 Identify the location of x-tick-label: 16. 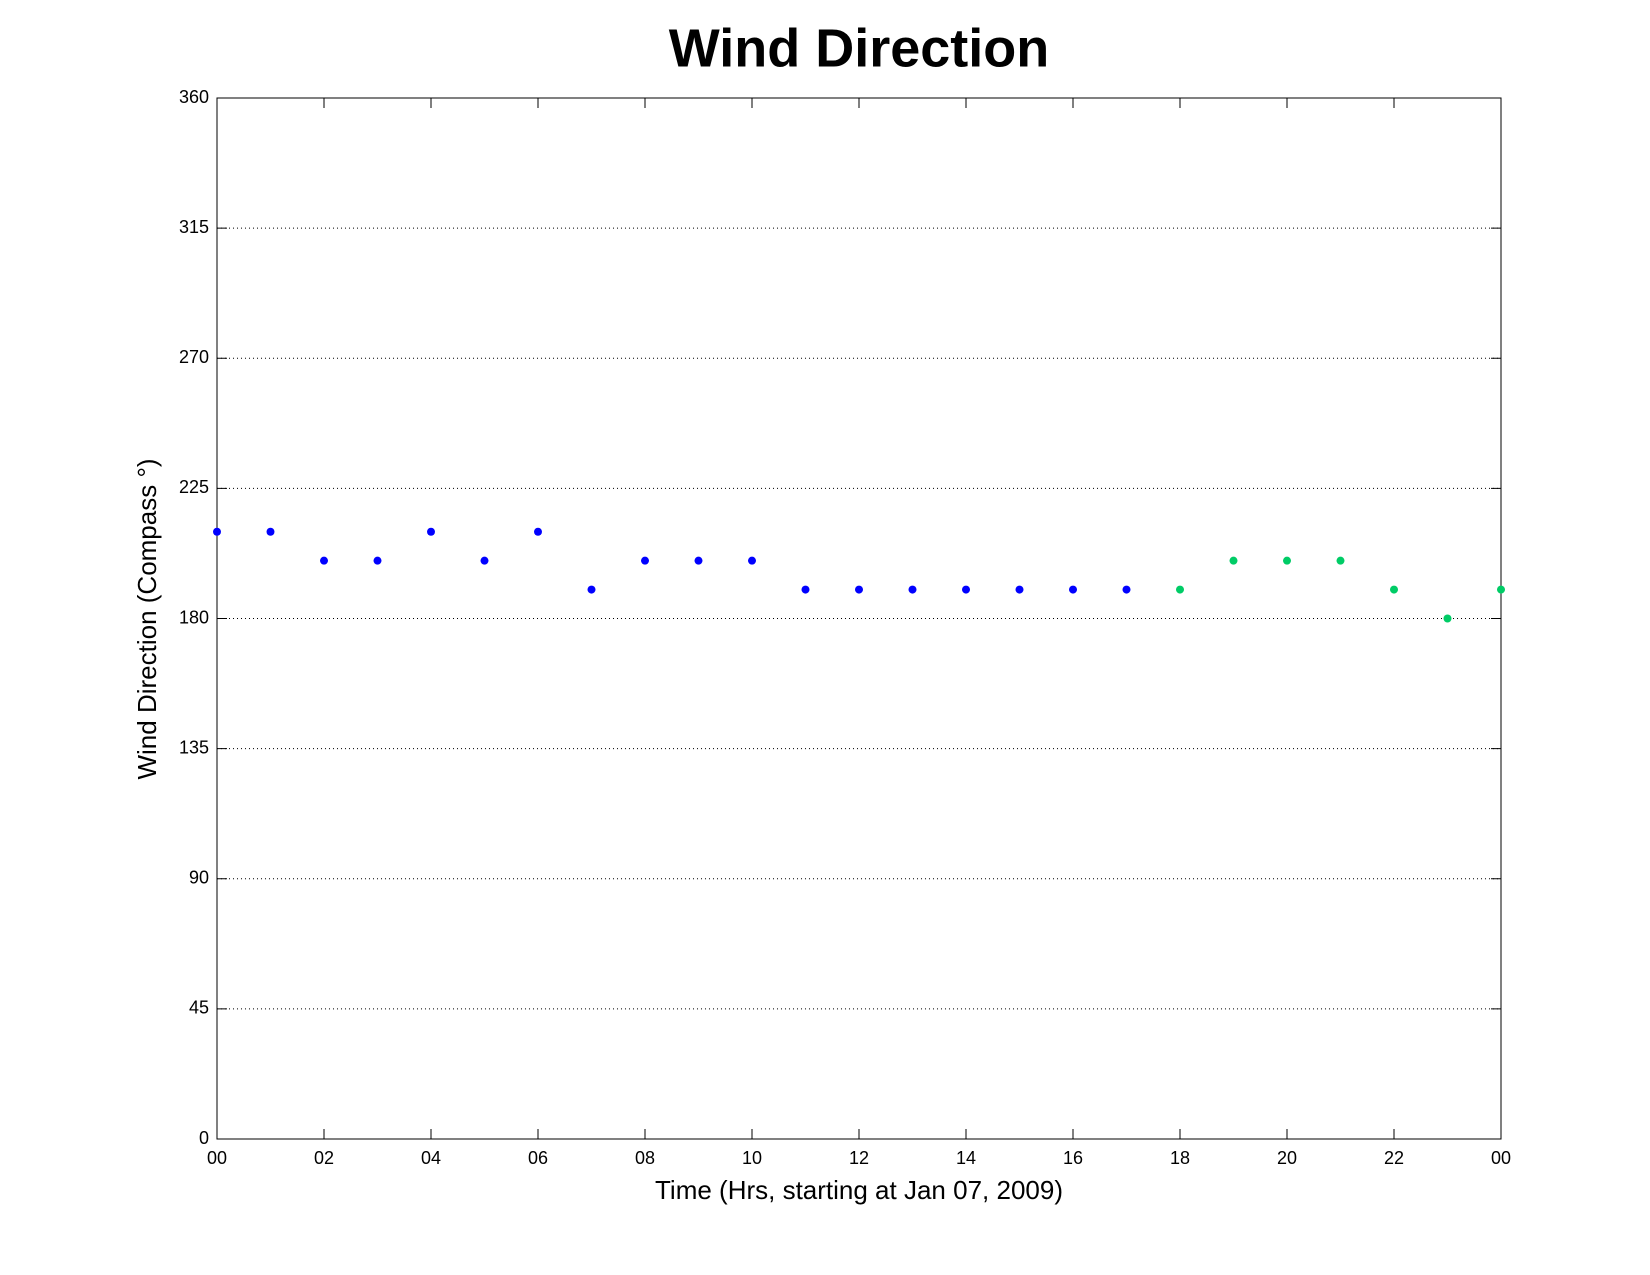
(1073, 1158).